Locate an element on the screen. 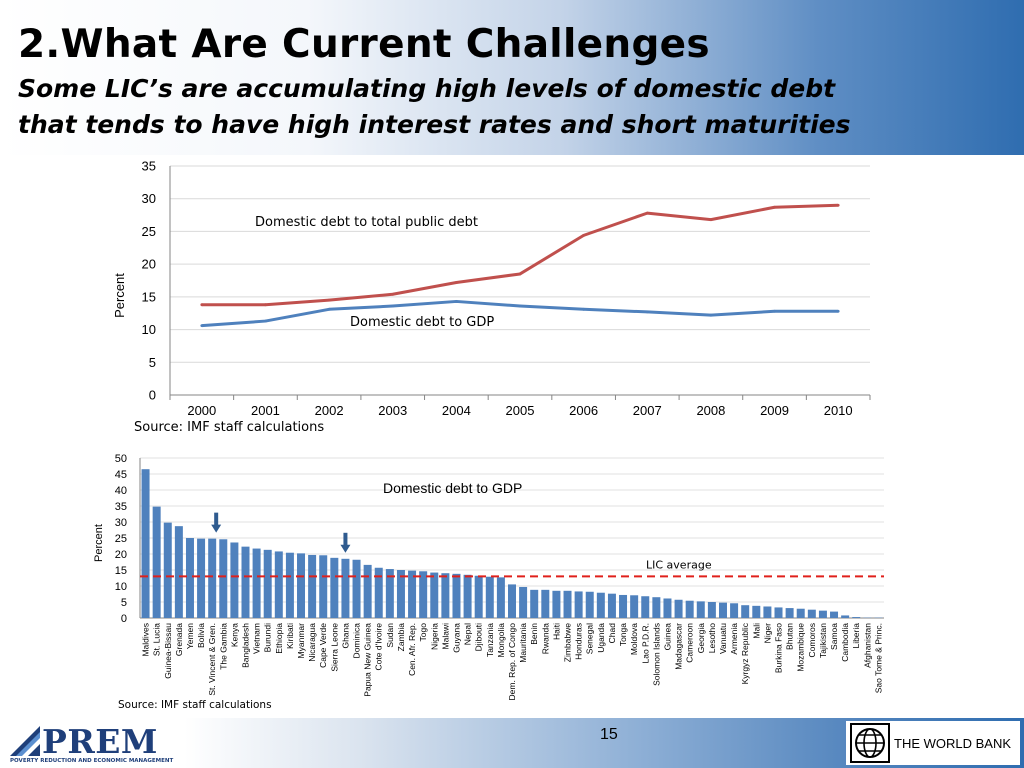 This screenshot has height=768, width=1024. x-tick-label: 2006 is located at coordinates (583, 410).